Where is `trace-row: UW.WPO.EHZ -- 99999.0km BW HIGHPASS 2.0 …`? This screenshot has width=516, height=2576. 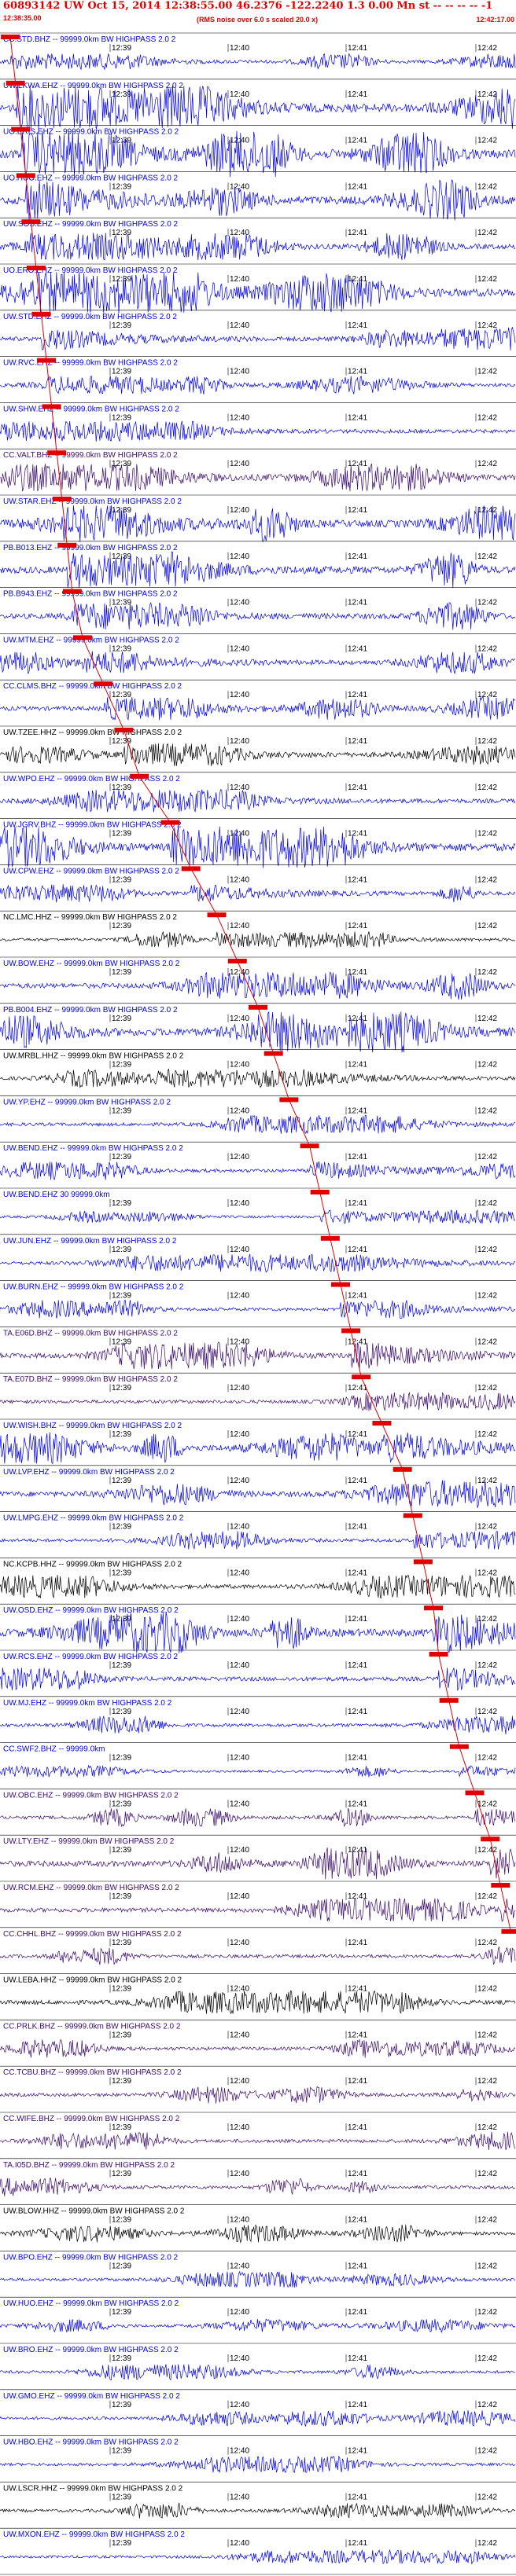
trace-row: UW.WPO.EHZ -- 99999.0km BW HIGHPASS 2.0 … is located at coordinates (258, 792).